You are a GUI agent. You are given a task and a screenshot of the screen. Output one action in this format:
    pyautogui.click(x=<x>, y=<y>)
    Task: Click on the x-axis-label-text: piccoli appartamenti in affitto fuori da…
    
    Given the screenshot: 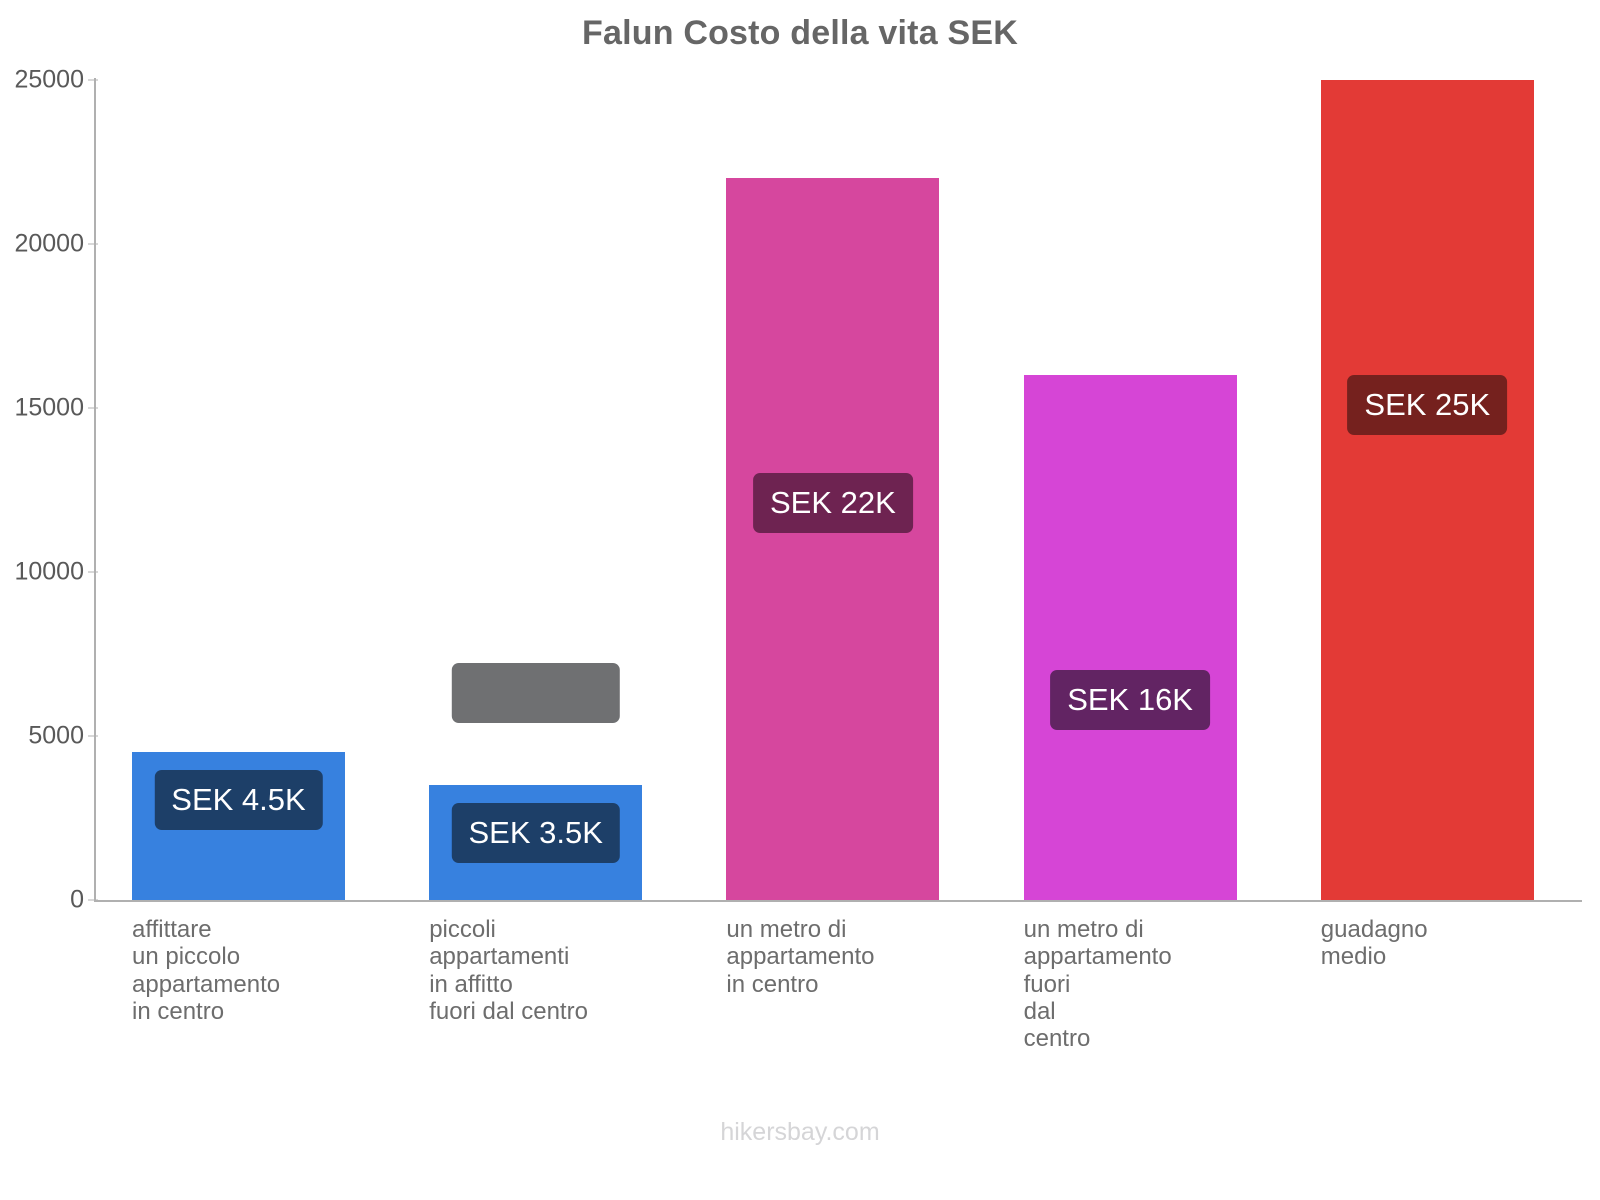 What is the action you would take?
    pyautogui.click(x=508, y=971)
    